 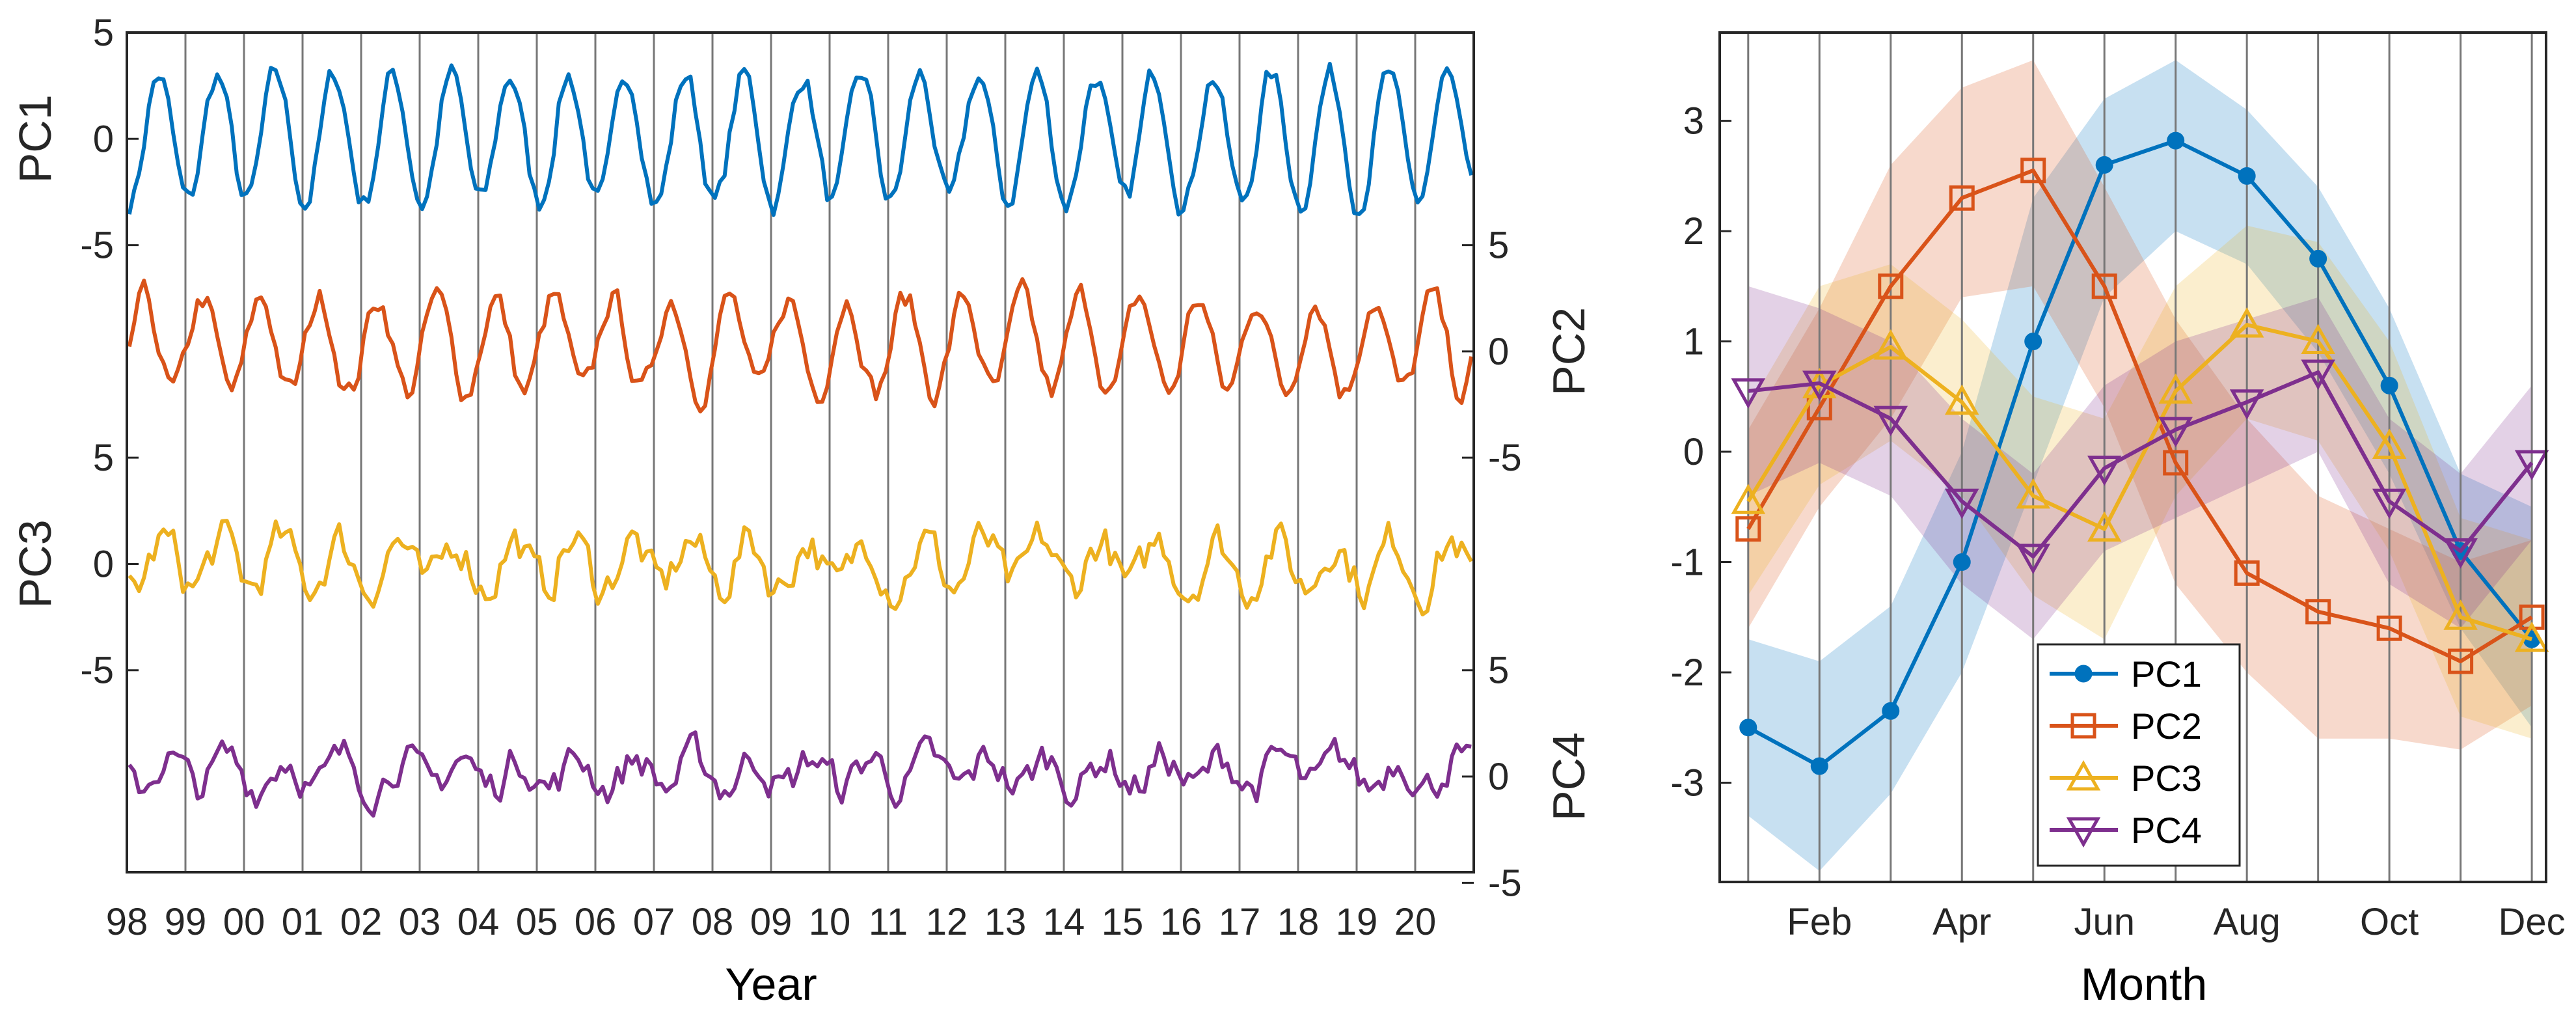 I want to click on y-tick-label: -2, so click(x=1687, y=673).